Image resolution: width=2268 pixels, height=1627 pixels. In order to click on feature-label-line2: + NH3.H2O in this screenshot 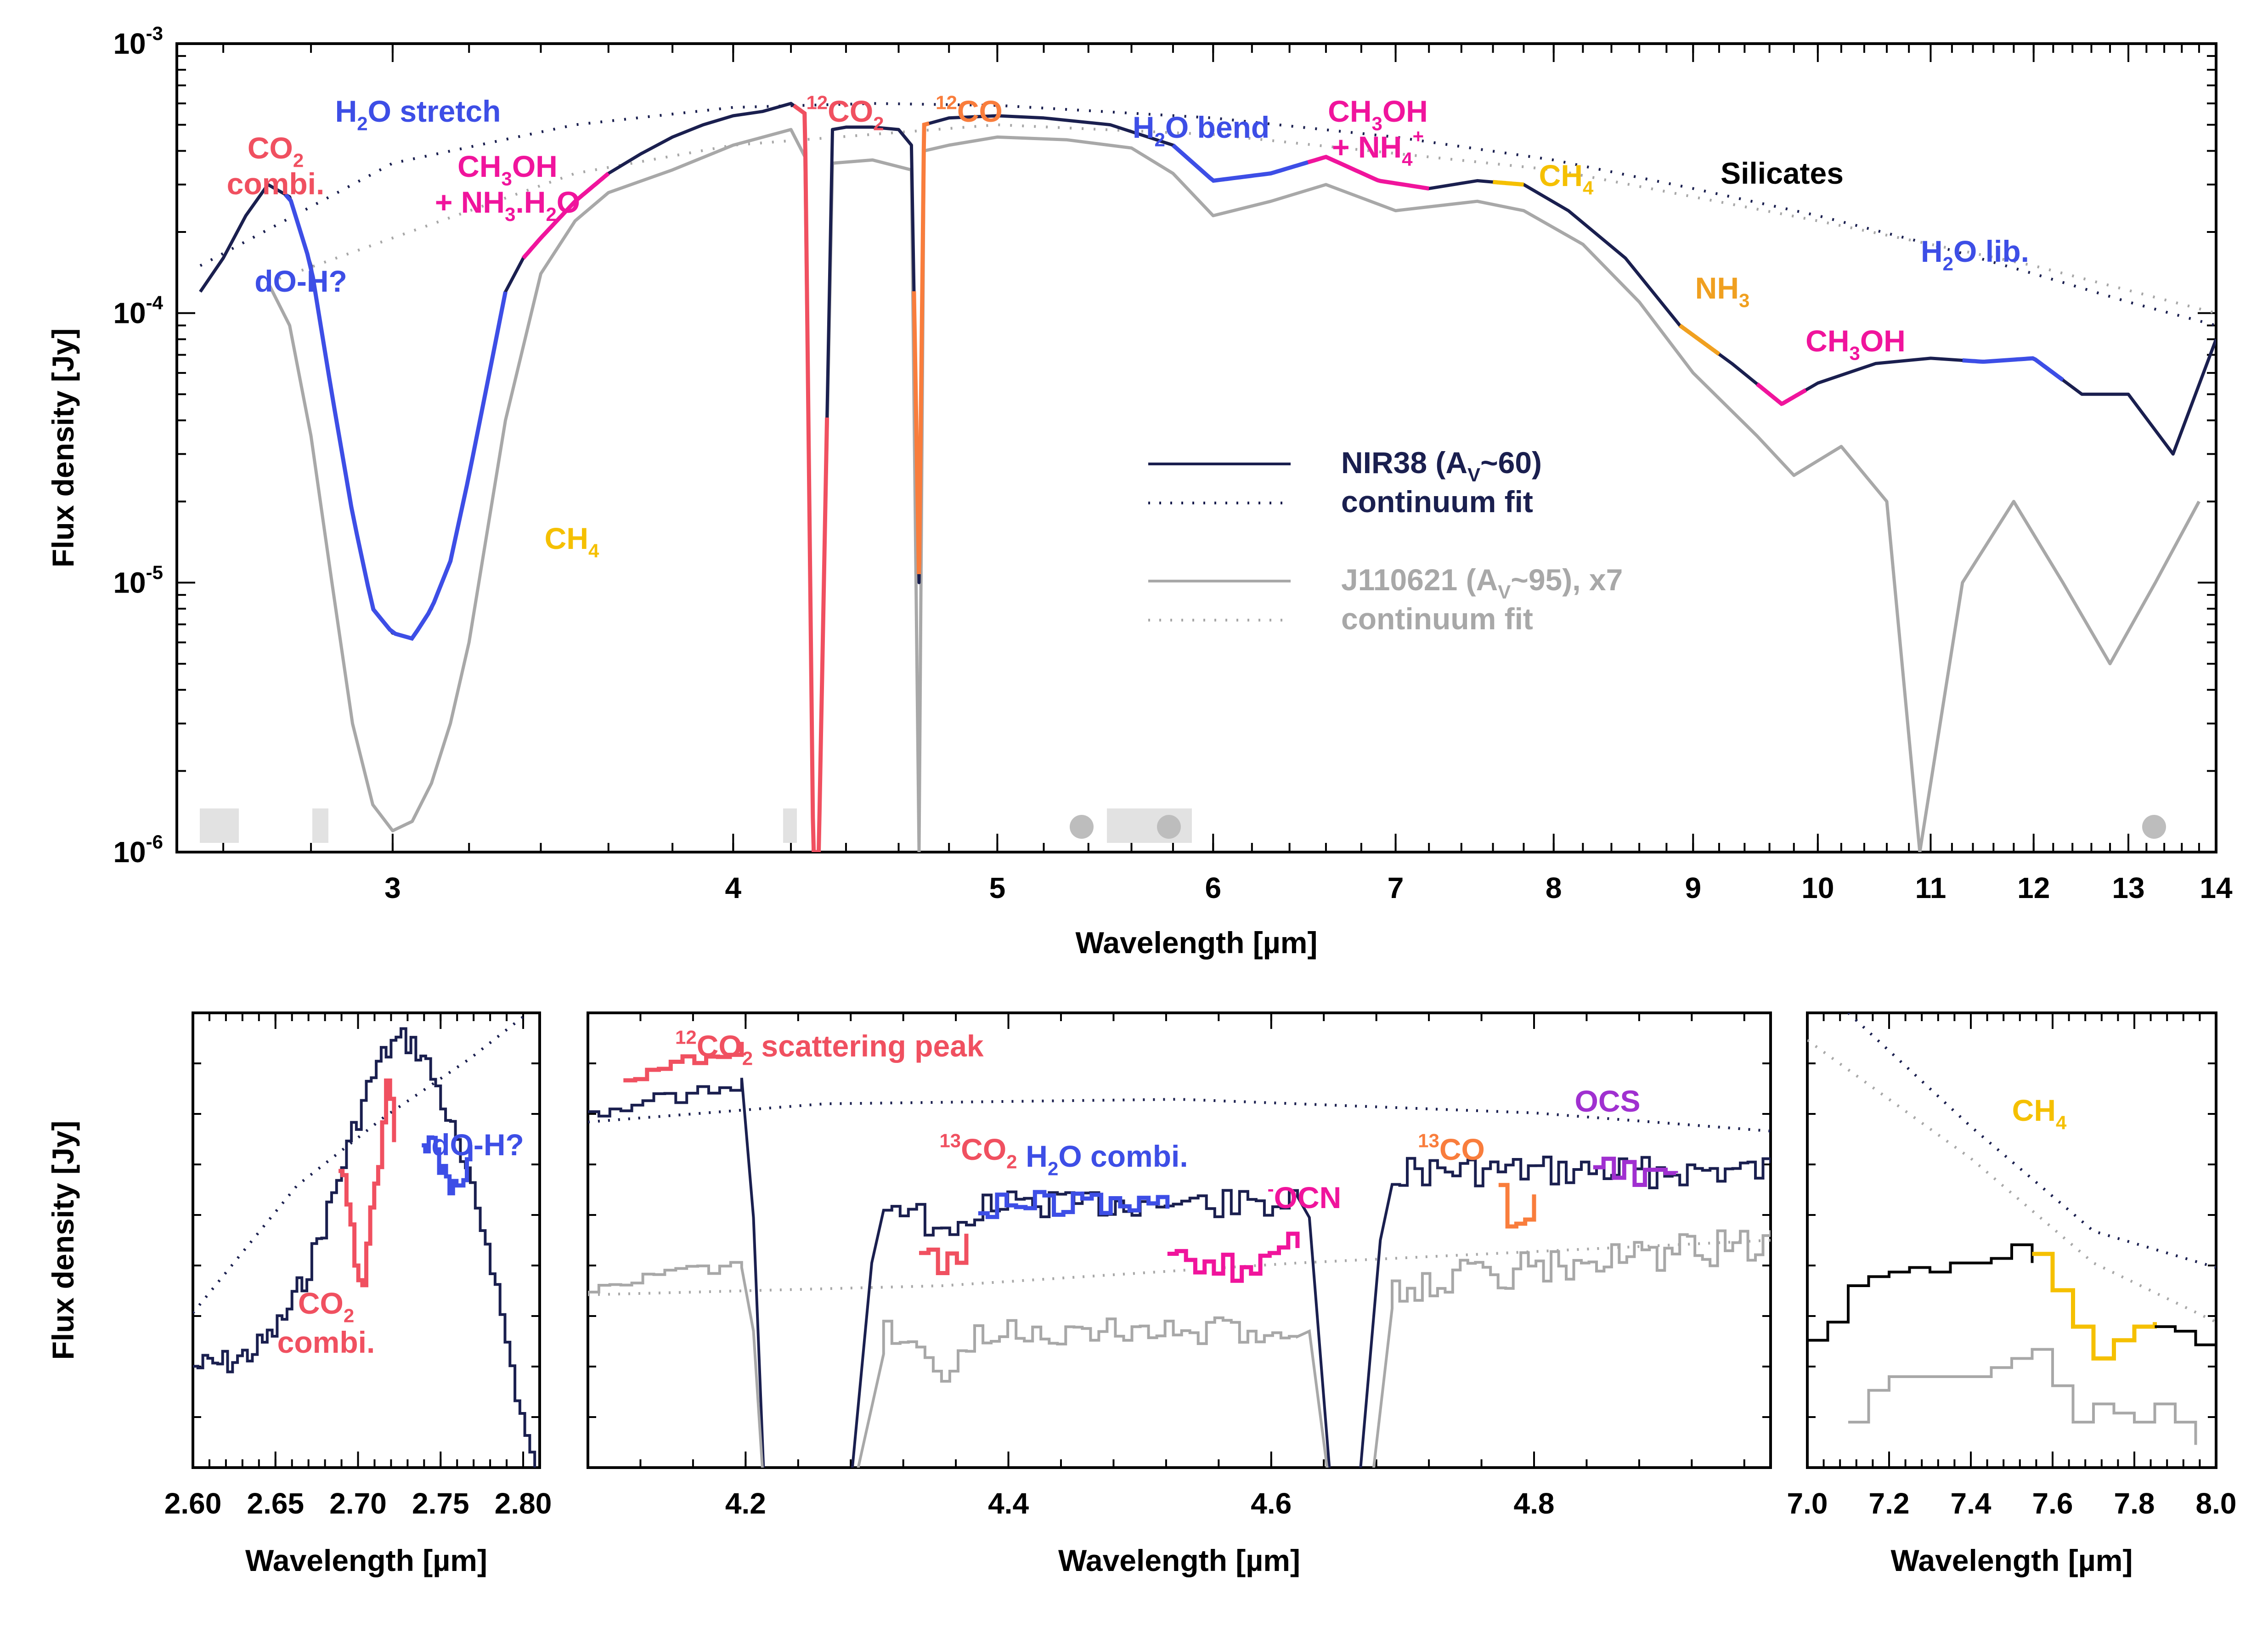, I will do `click(507, 205)`.